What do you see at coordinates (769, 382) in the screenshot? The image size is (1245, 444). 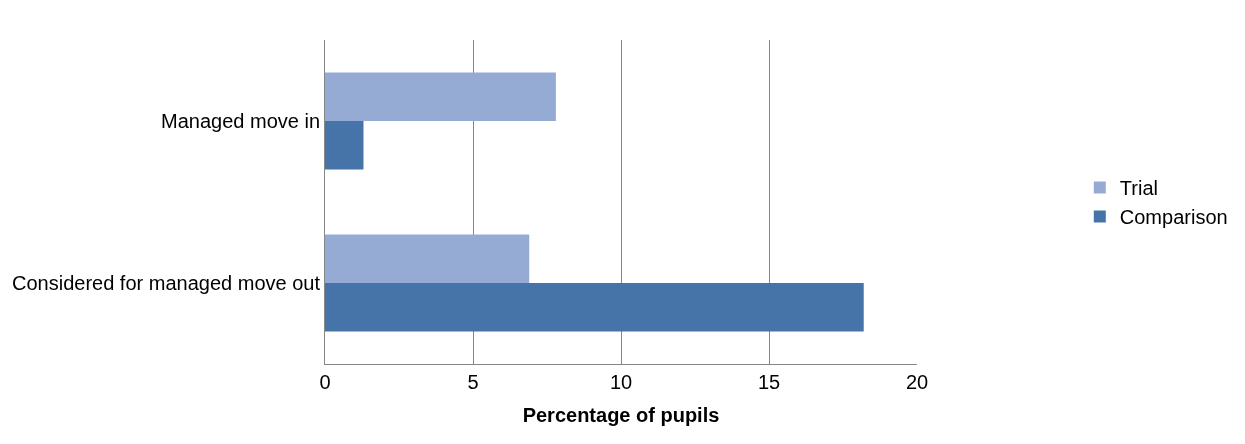 I see `x-tick-label: 15` at bounding box center [769, 382].